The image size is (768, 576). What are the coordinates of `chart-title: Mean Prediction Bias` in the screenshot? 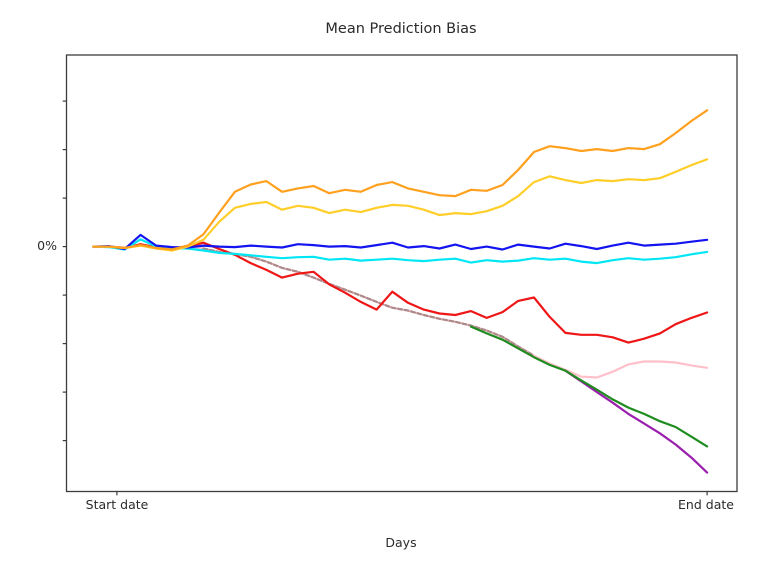 It's located at (401, 29).